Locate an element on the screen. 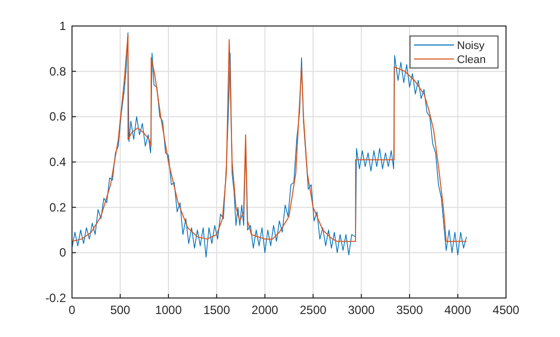  y-tick-label: 0.8 is located at coordinates (57, 71).